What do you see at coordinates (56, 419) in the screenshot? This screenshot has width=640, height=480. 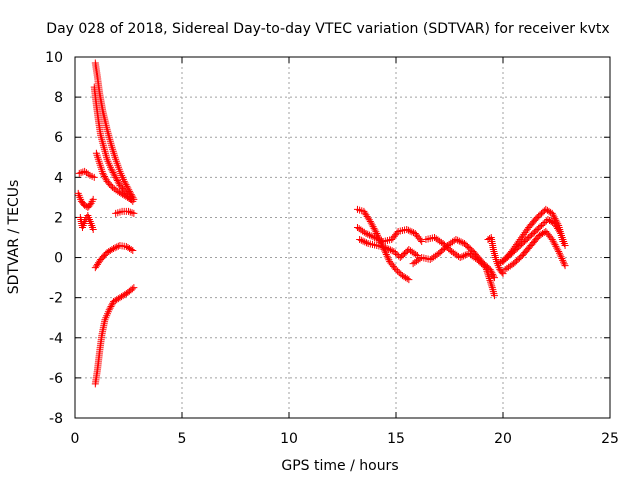 I see `y-tick-label: -8` at bounding box center [56, 419].